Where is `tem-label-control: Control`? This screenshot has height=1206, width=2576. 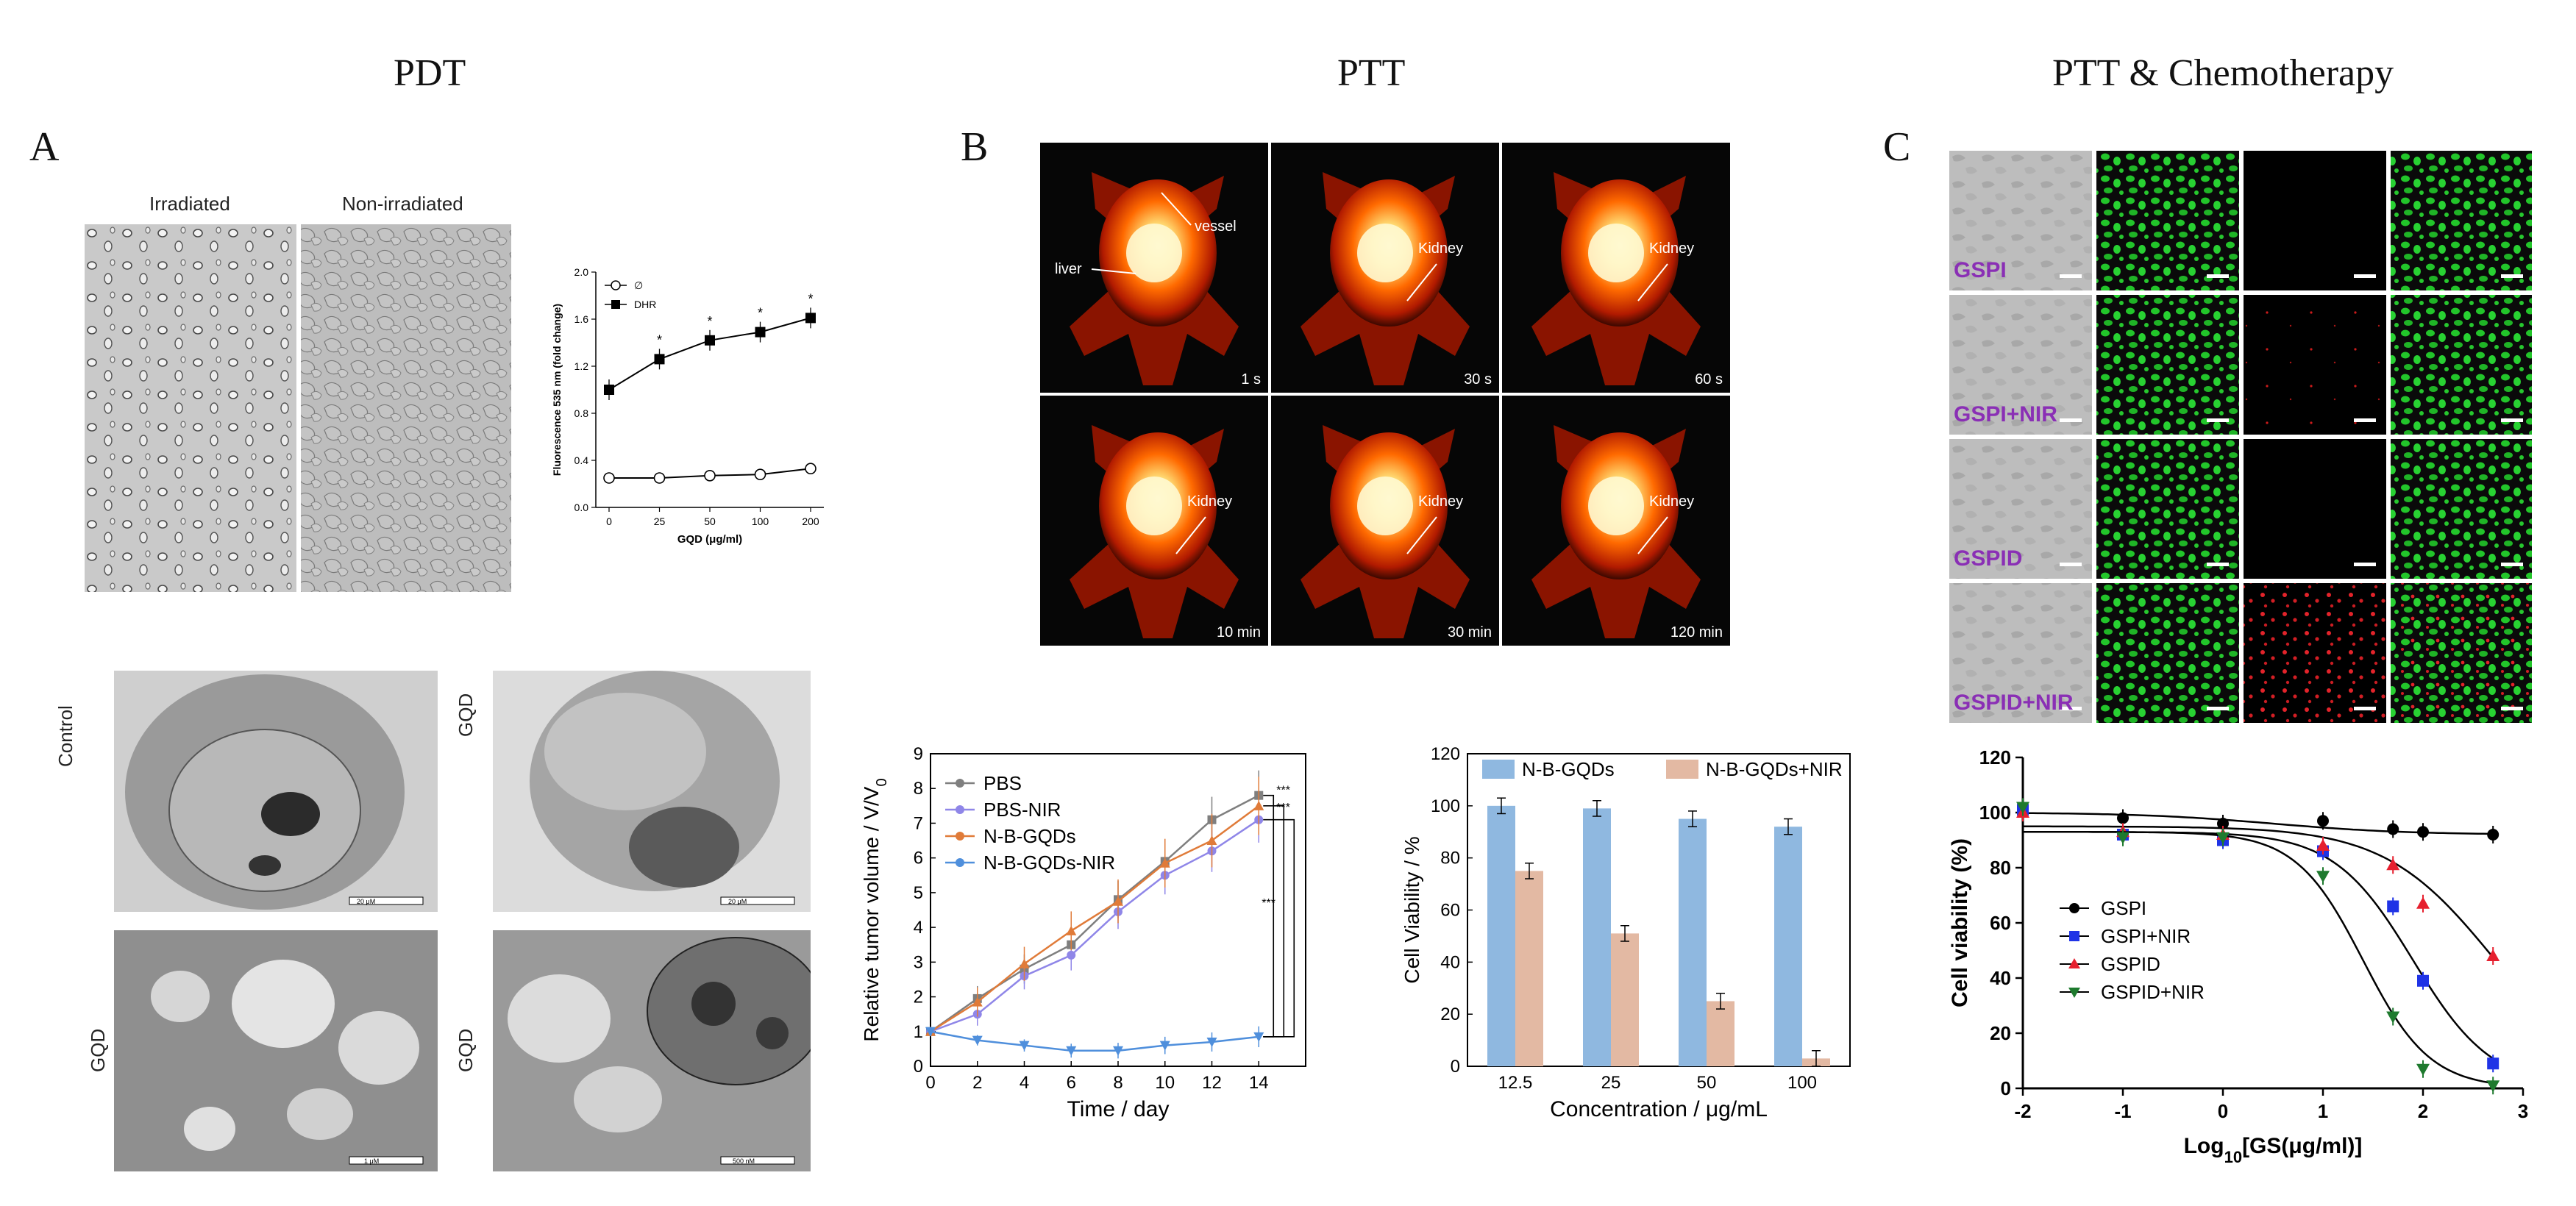 tem-label-control: Control is located at coordinates (65, 736).